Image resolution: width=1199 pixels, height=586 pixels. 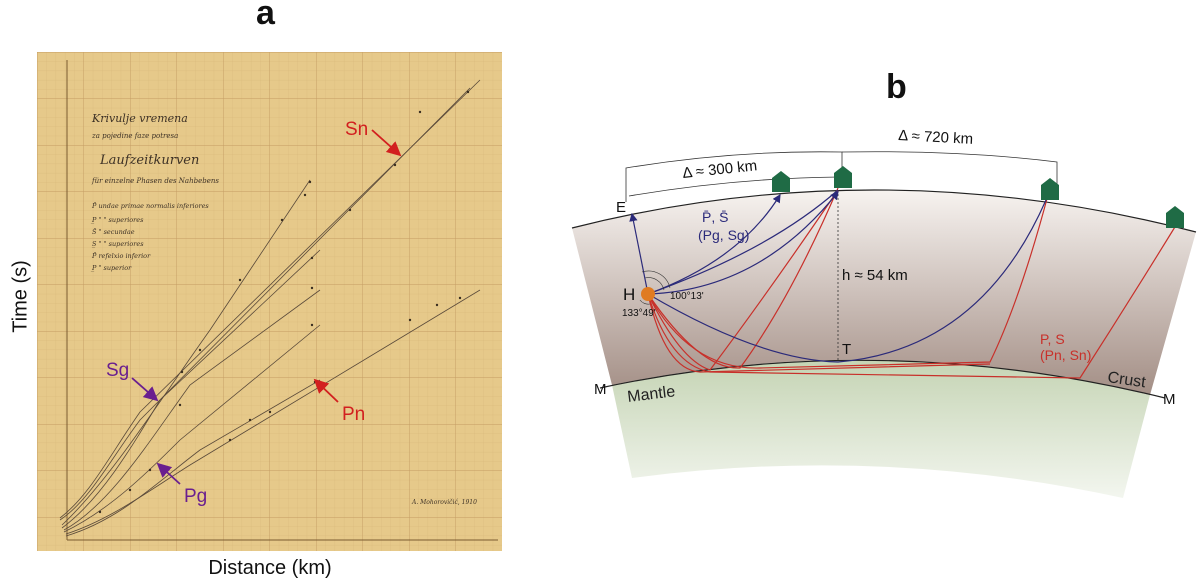 I want to click on distance-brackets, so click(x=841, y=176).